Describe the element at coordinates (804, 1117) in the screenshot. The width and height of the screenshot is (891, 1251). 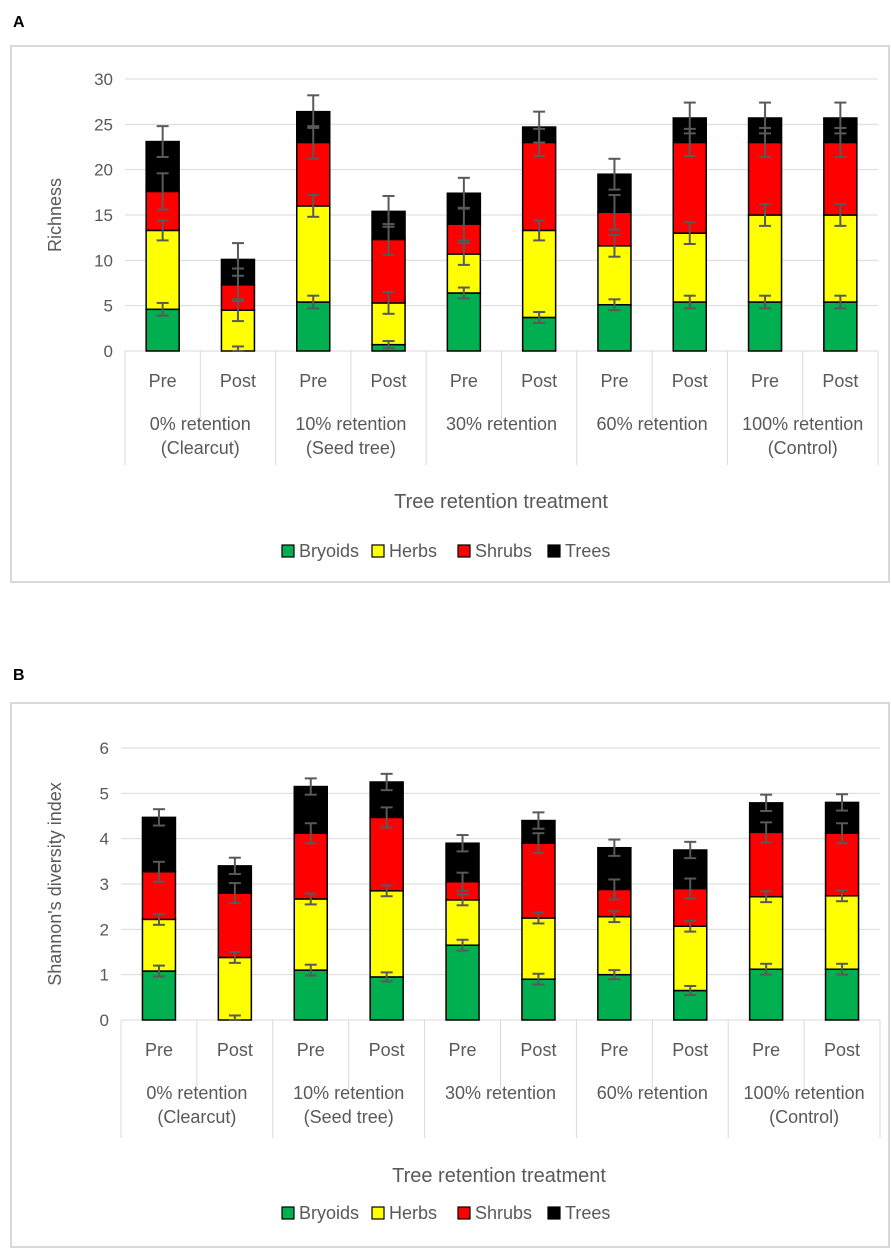
I see `group-label: (Control)` at that location.